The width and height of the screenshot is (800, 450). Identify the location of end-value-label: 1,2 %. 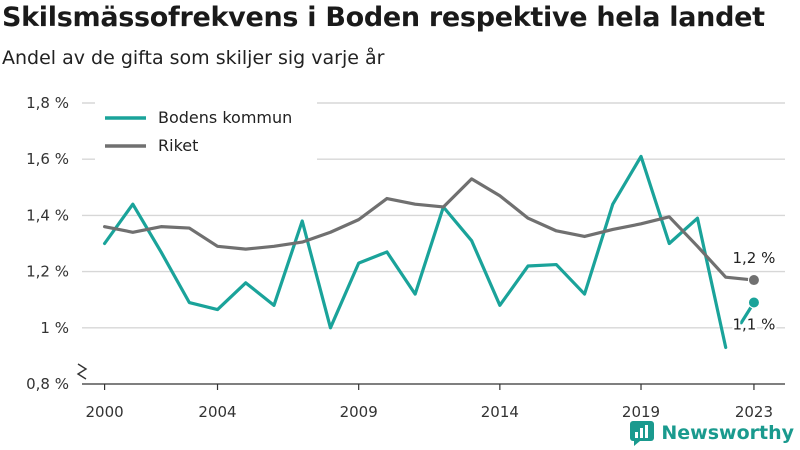
(753, 258).